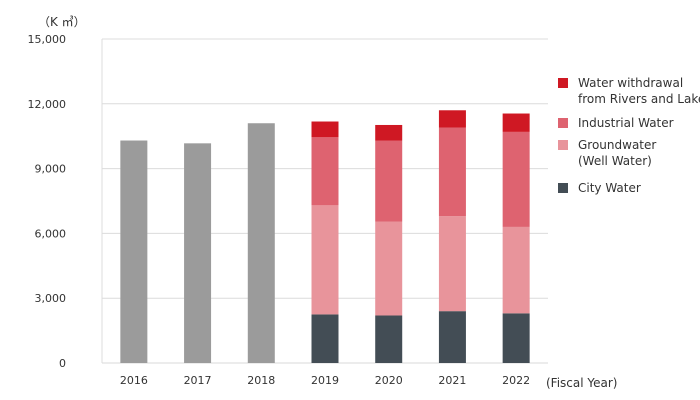 The height and width of the screenshot is (400, 700). What do you see at coordinates (389, 181) in the screenshot?
I see `bar-segment-2020-s2` at bounding box center [389, 181].